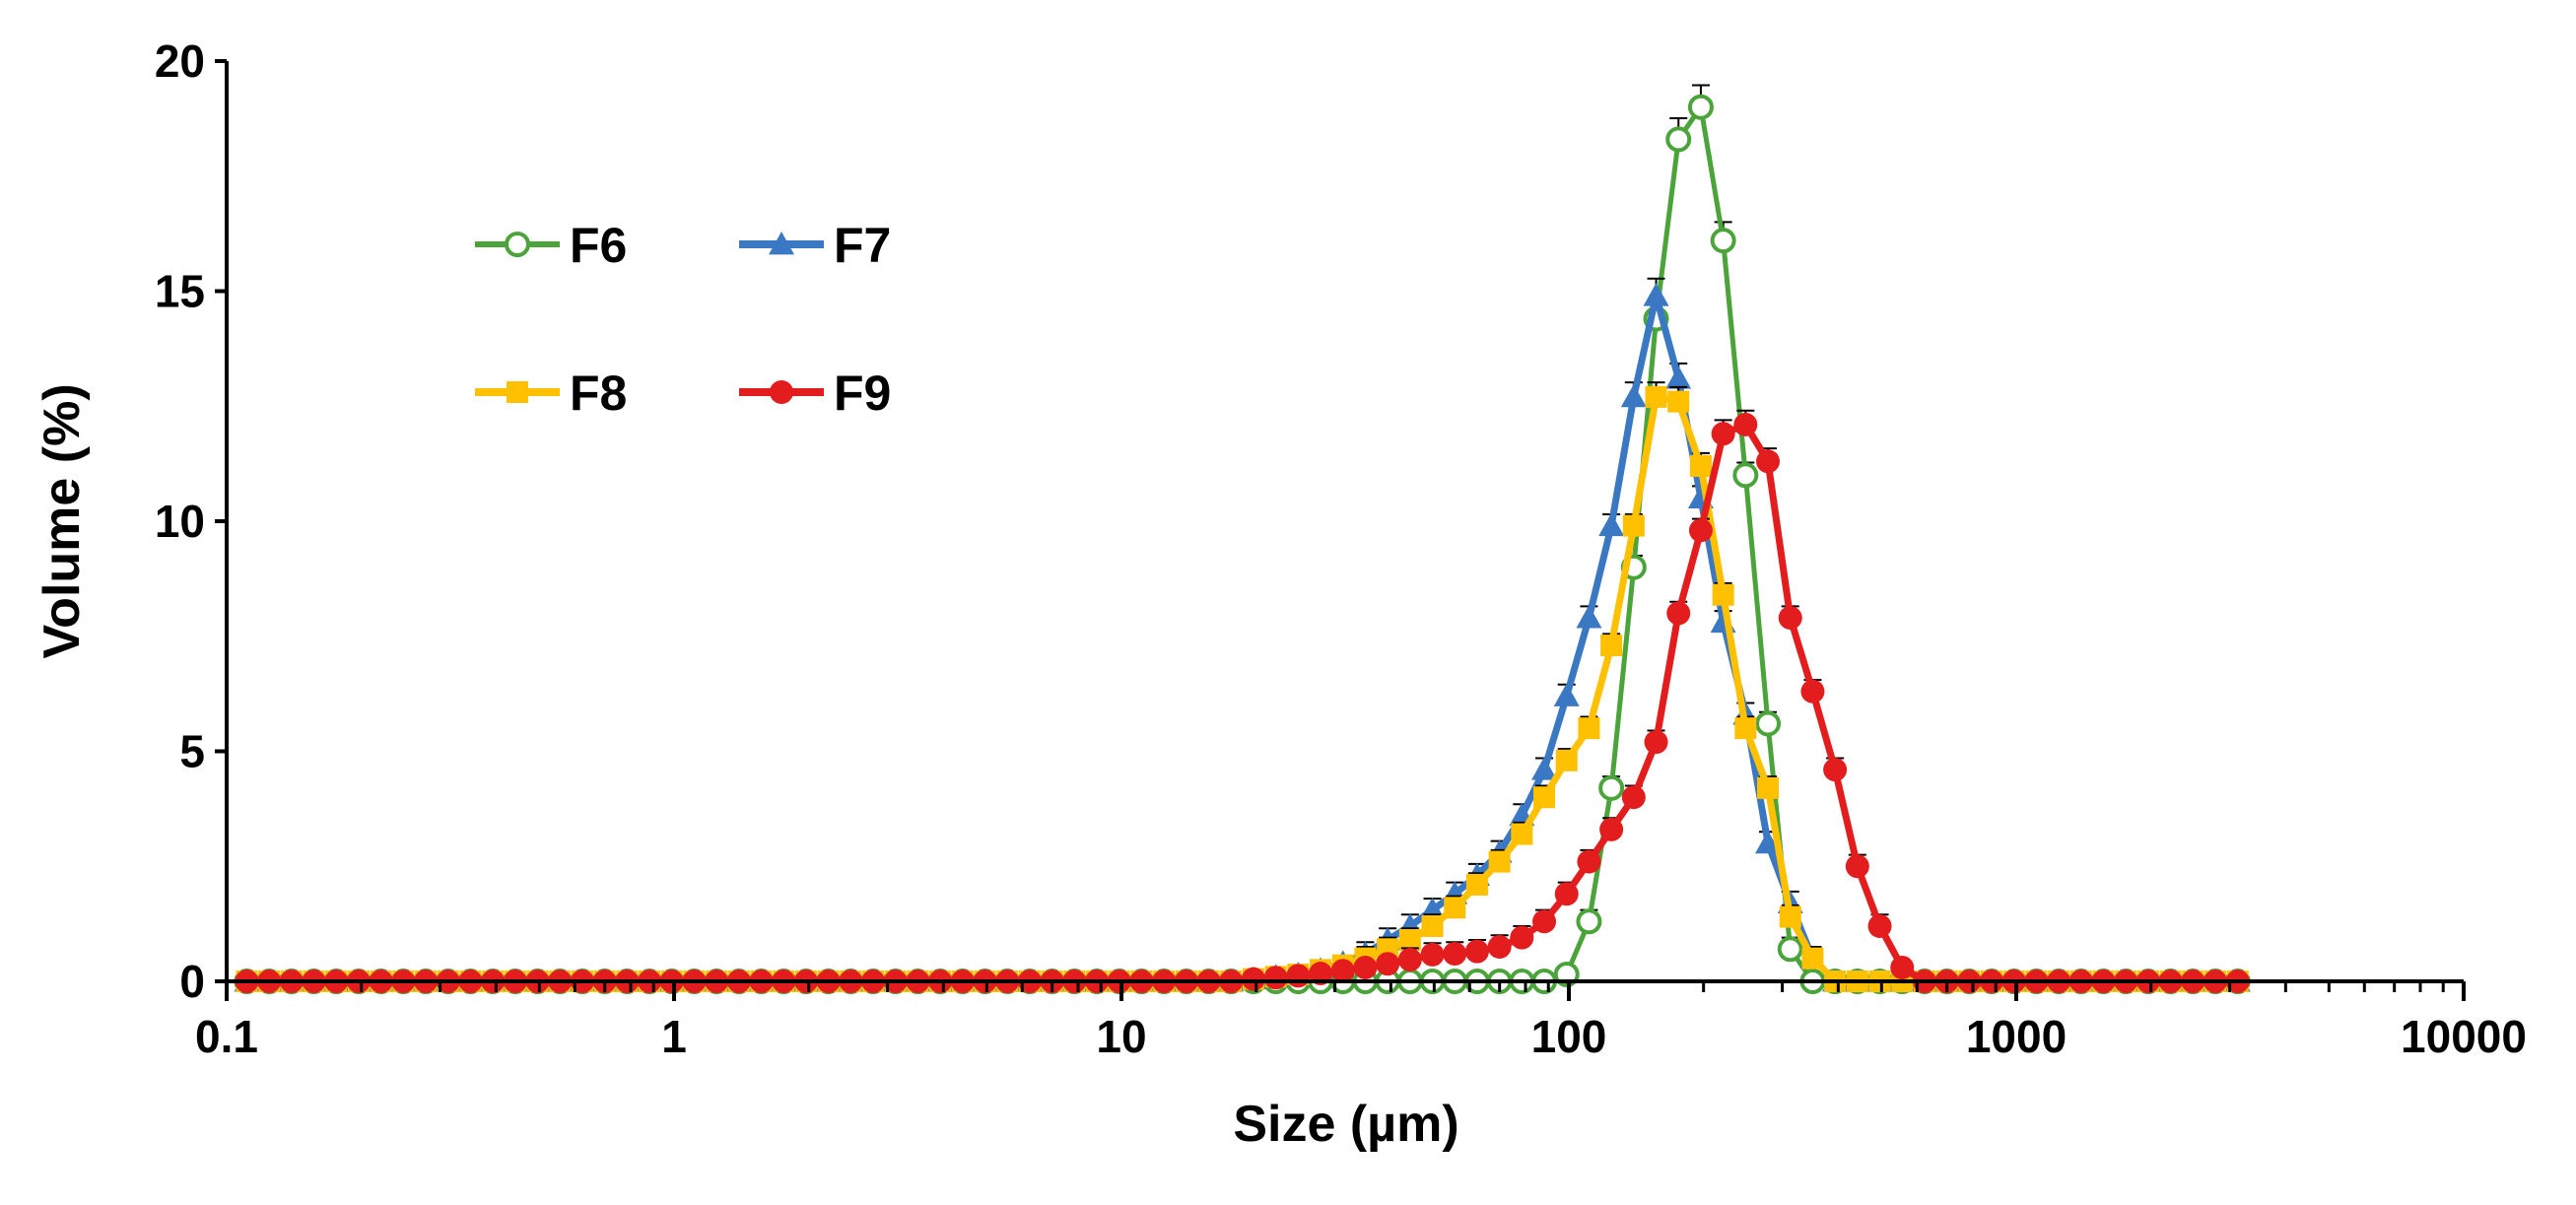  I want to click on legend-item-f8: F8, so click(551, 393).